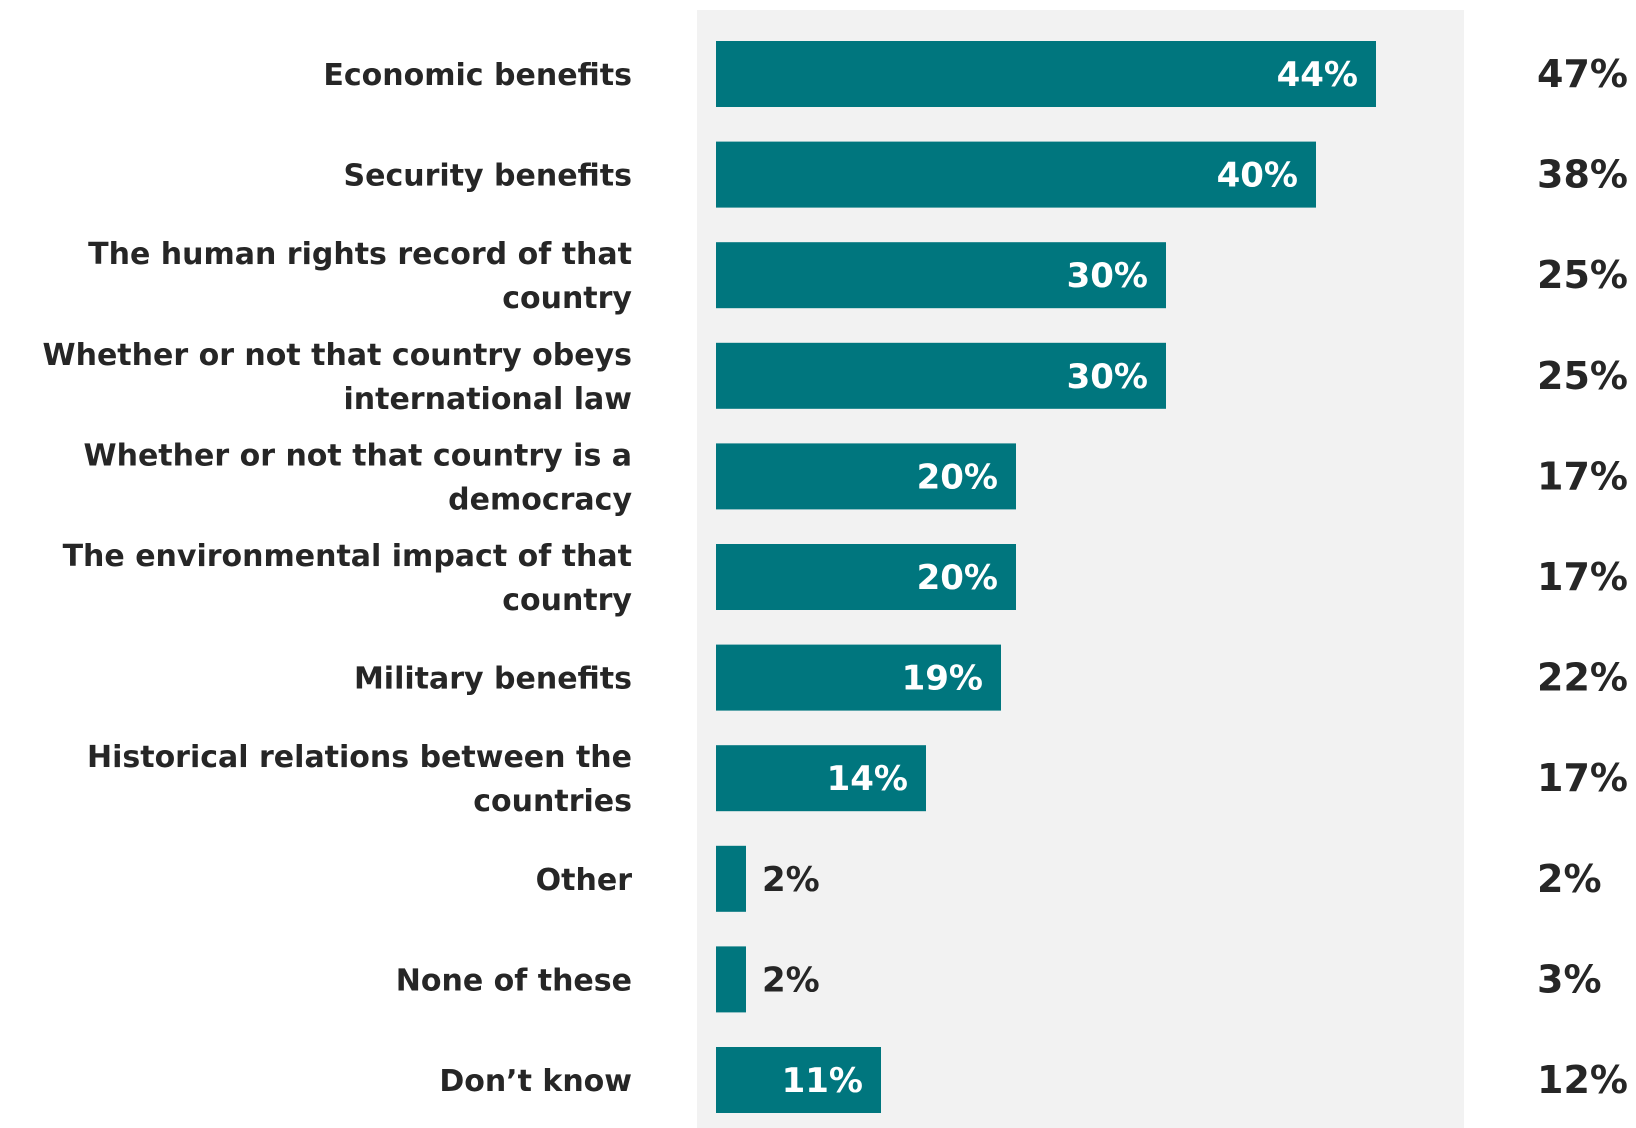  I want to click on category-label: Economic benefits, so click(477, 75).